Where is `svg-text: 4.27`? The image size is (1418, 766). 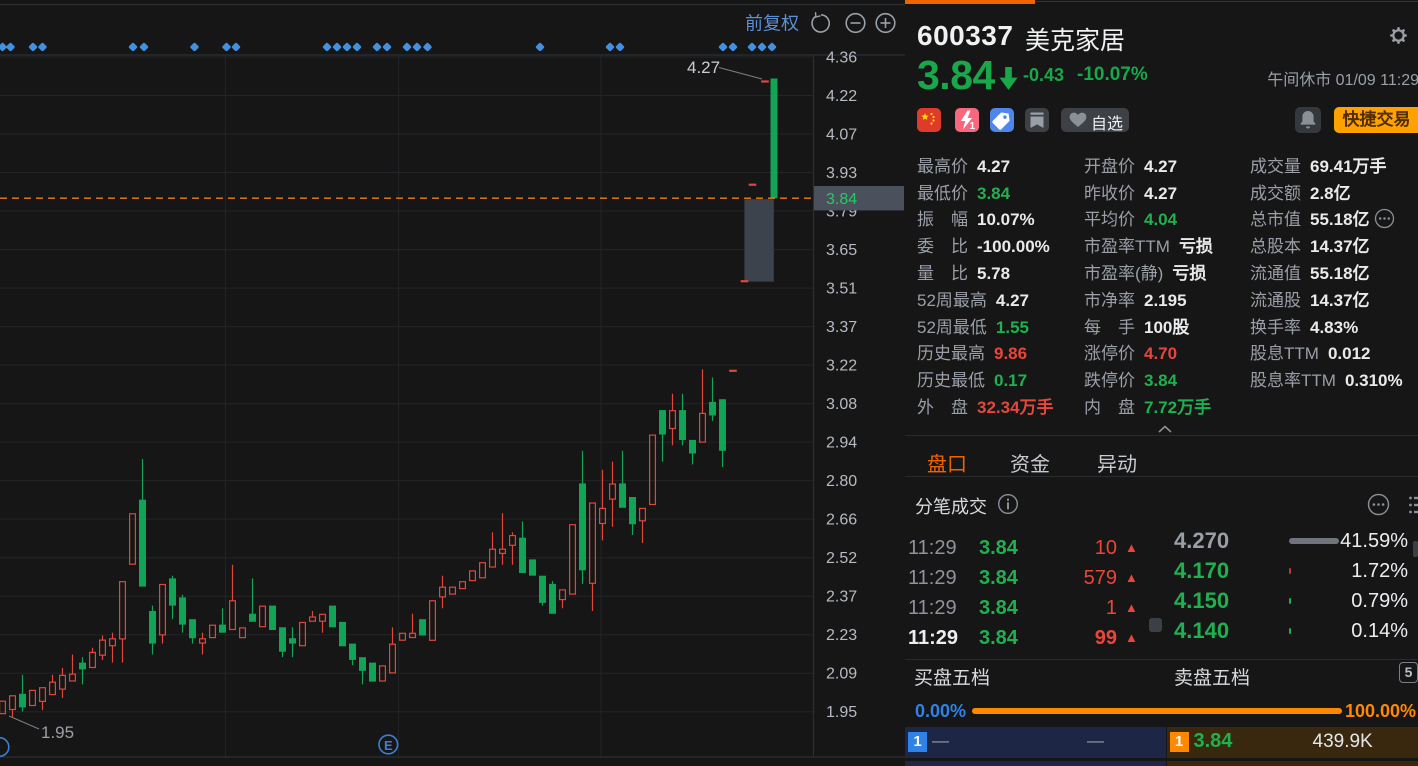
svg-text: 4.27 is located at coordinates (703, 67).